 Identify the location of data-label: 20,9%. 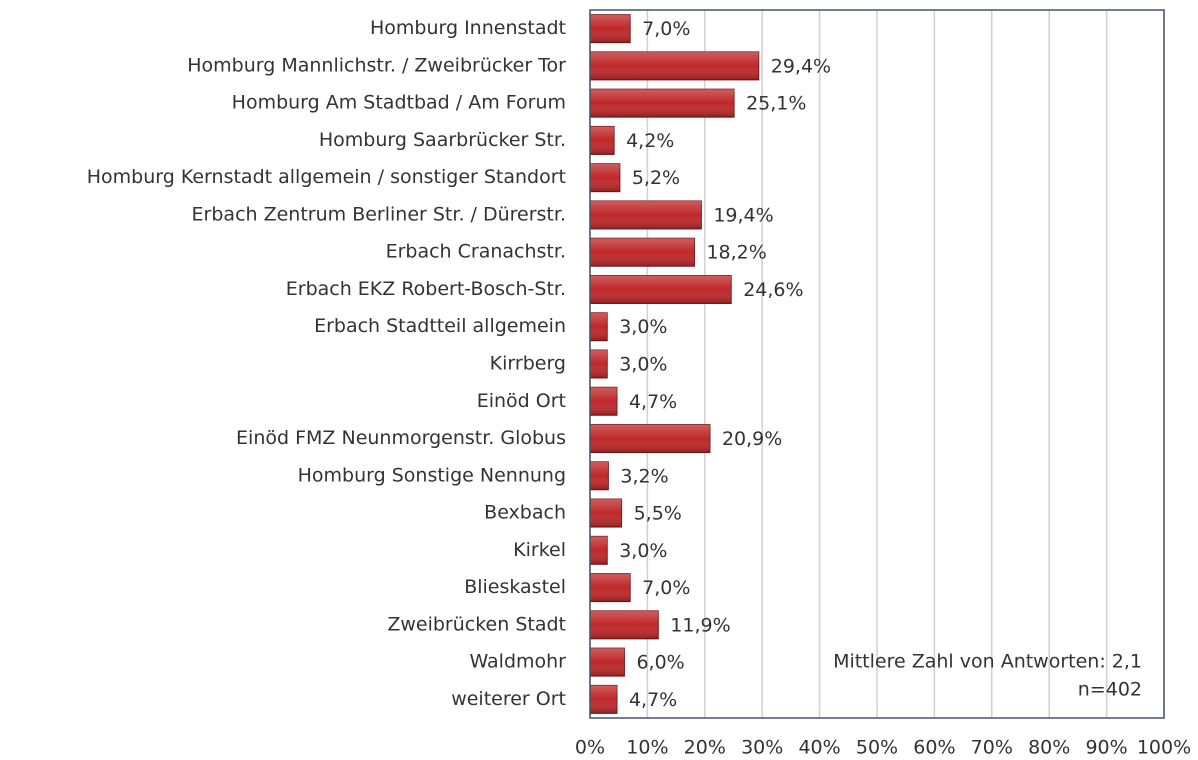
(752, 439).